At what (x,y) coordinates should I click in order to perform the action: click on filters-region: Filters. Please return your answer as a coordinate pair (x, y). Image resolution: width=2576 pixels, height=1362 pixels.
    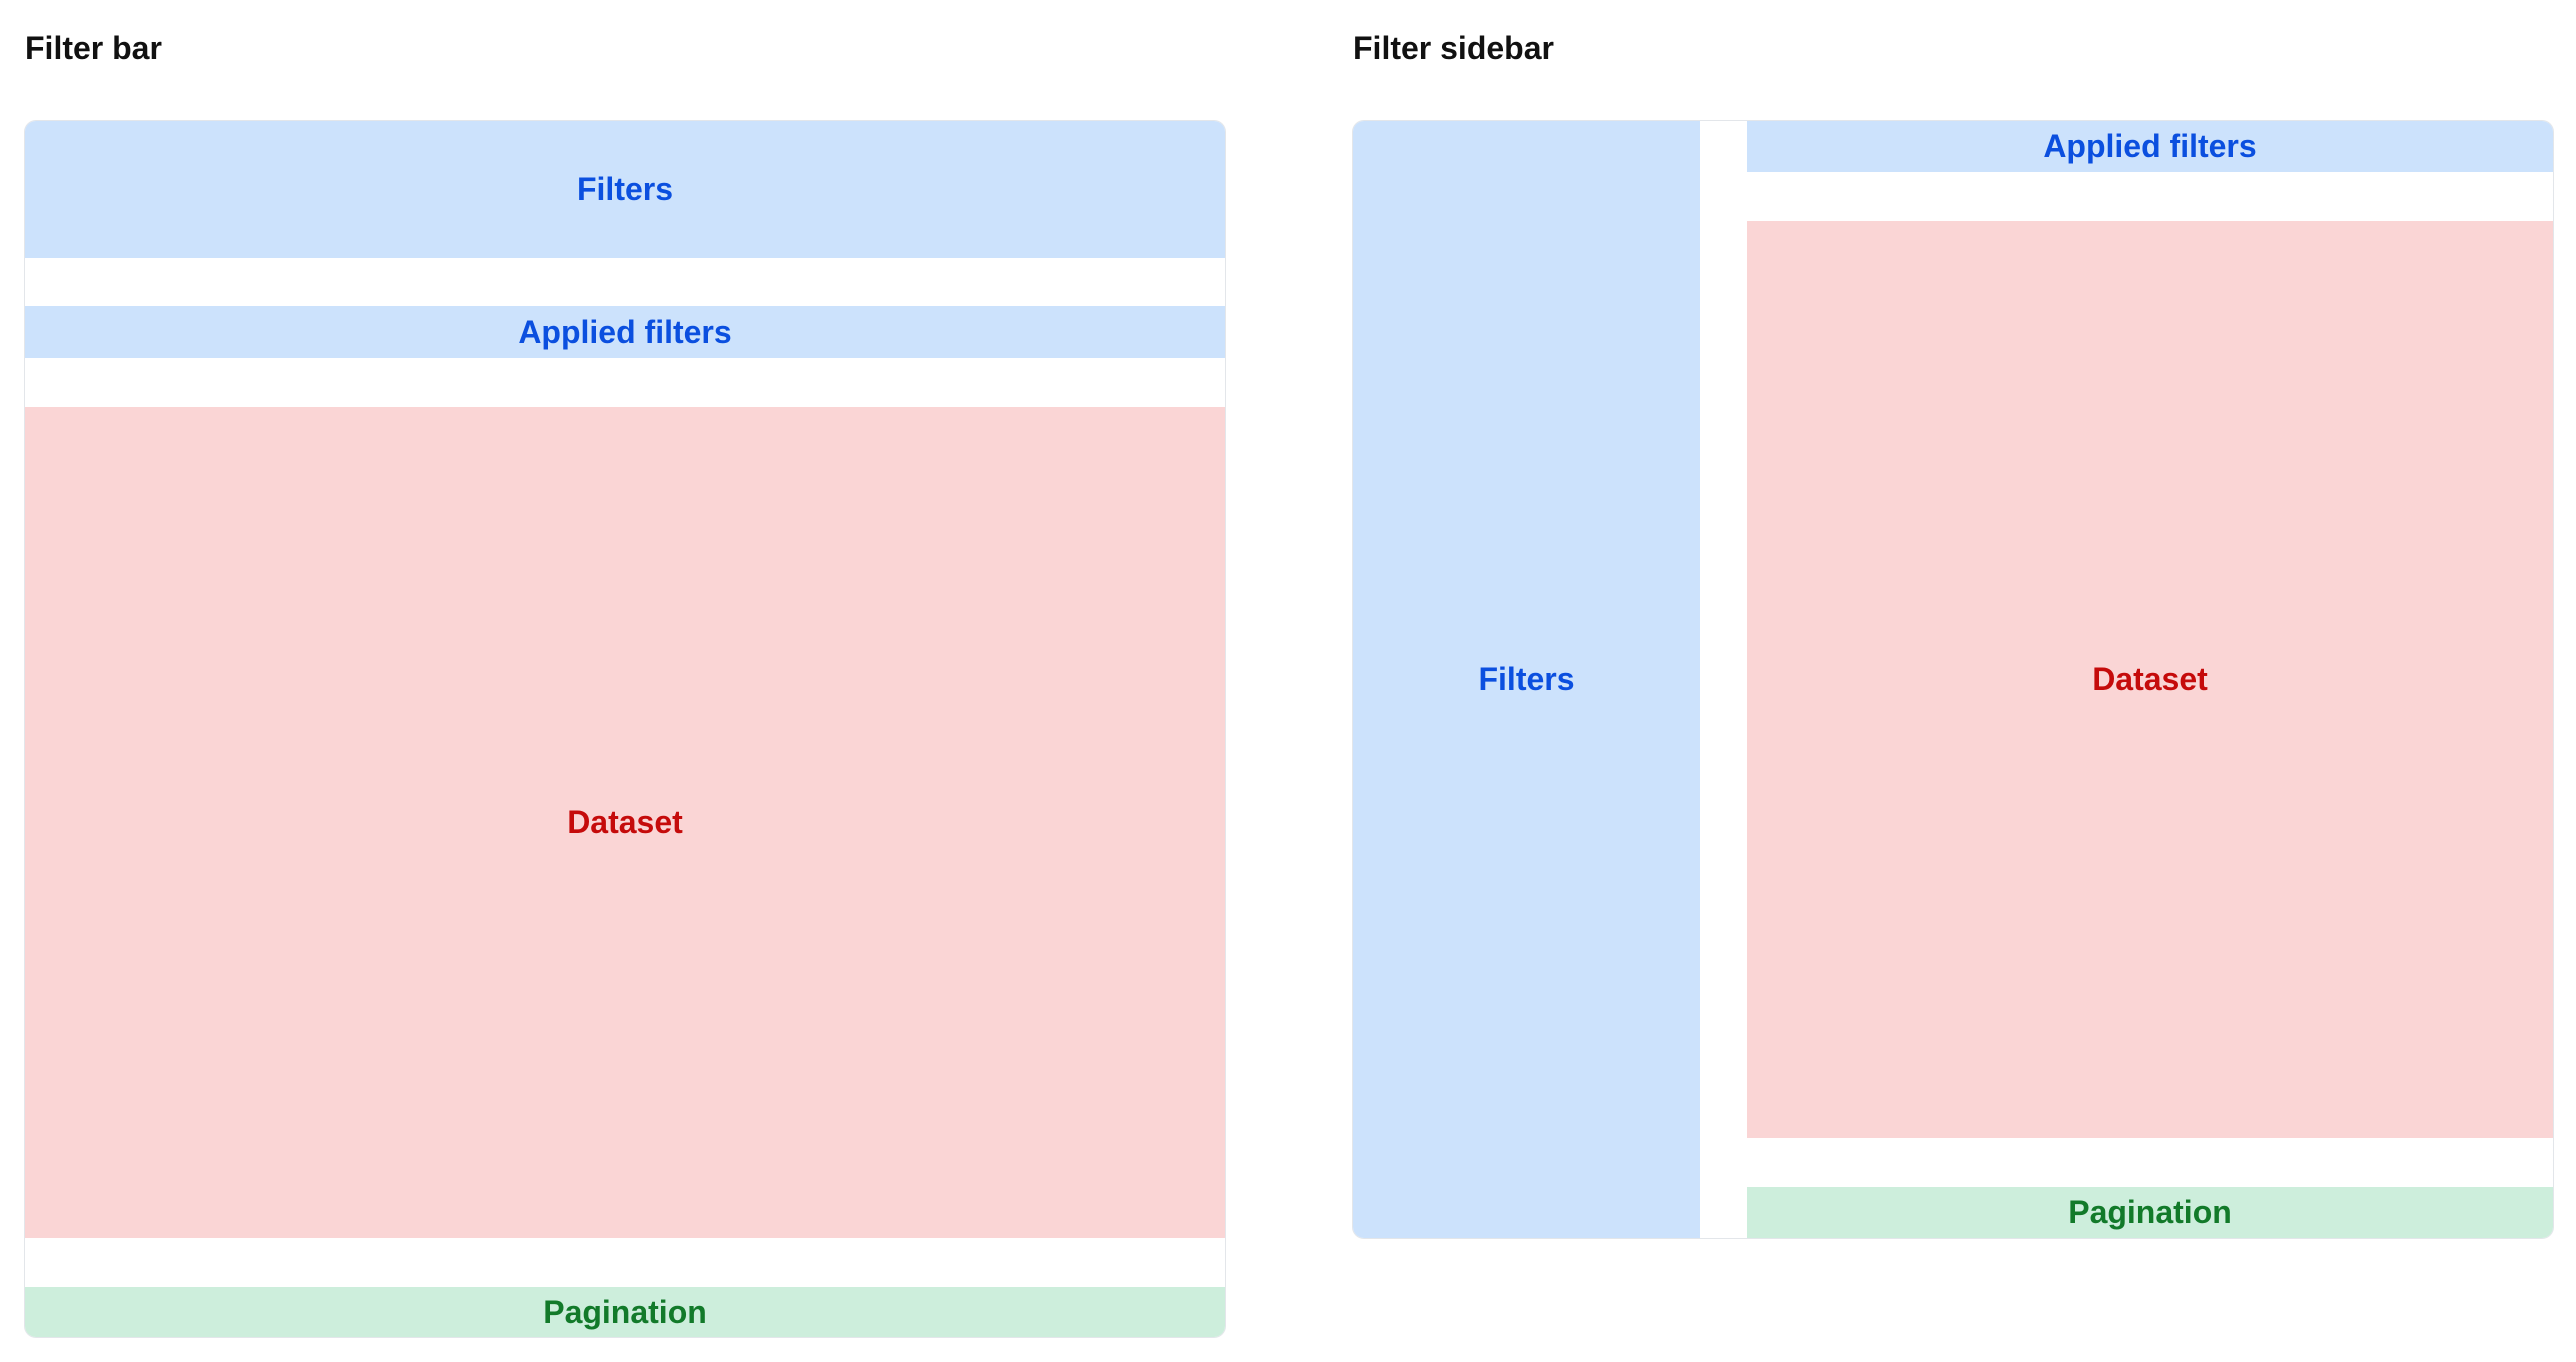
    Looking at the image, I should click on (625, 189).